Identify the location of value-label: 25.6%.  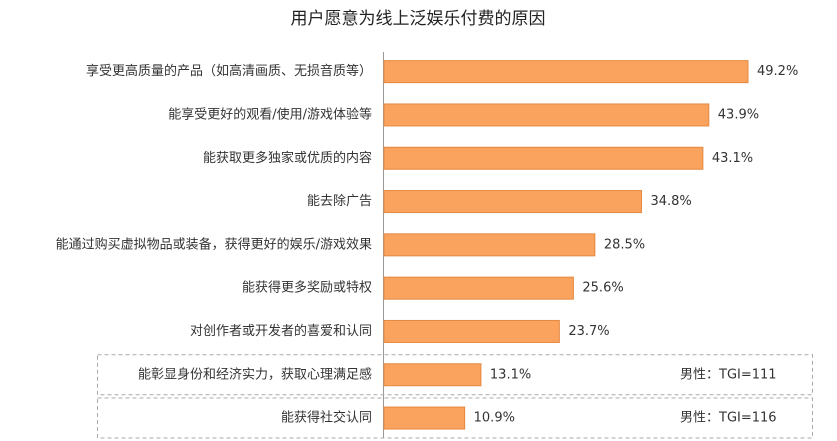
(602, 288).